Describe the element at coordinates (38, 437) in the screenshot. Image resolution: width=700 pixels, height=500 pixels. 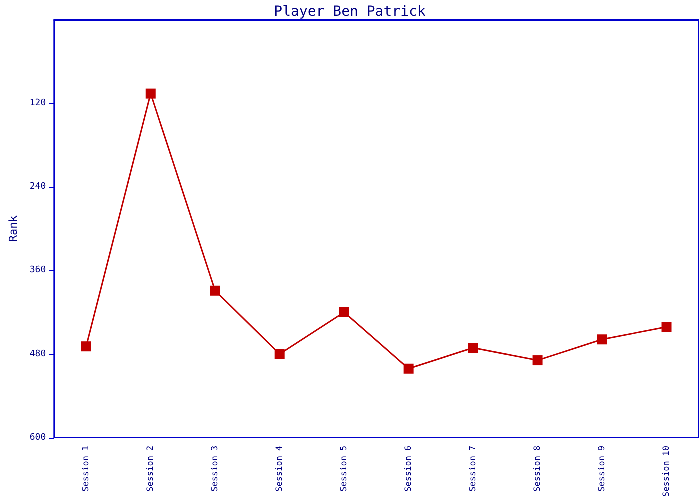
I see `y-tick-label: 600` at that location.